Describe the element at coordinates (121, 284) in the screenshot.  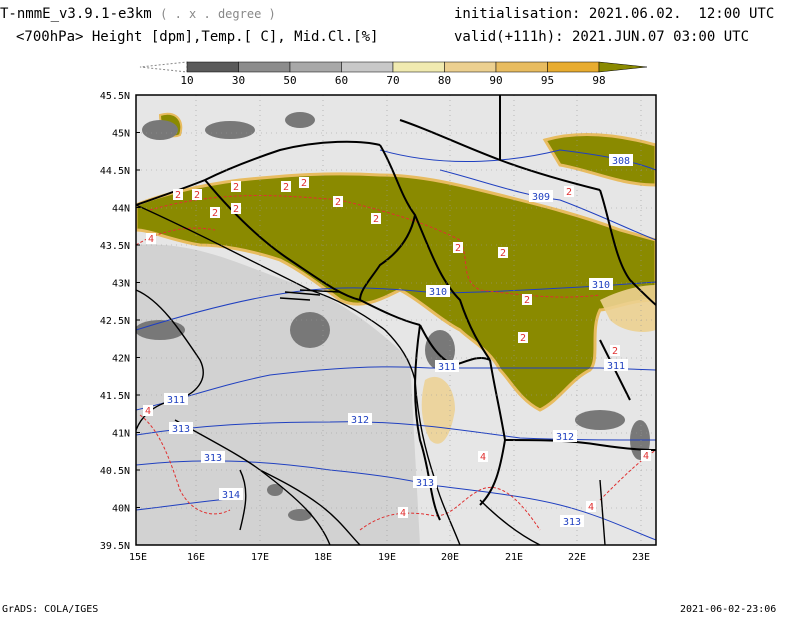
I see `lat-tick-label: 43N` at that location.